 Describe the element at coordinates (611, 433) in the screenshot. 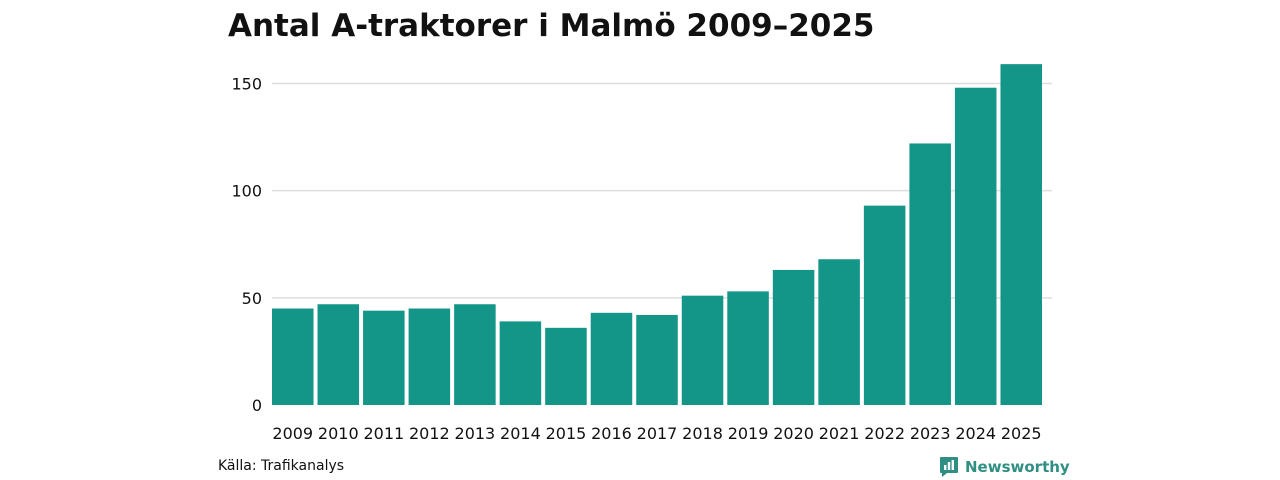

I see `x-tick-label: 2016` at that location.